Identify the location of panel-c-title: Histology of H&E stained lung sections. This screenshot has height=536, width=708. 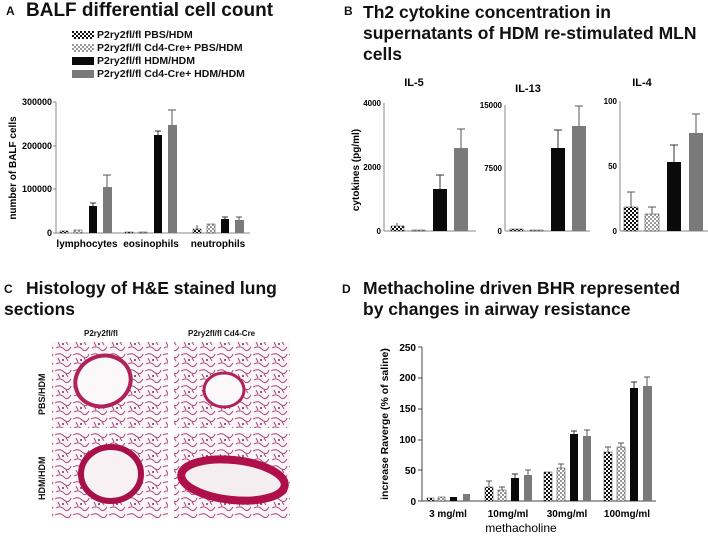
(140, 299).